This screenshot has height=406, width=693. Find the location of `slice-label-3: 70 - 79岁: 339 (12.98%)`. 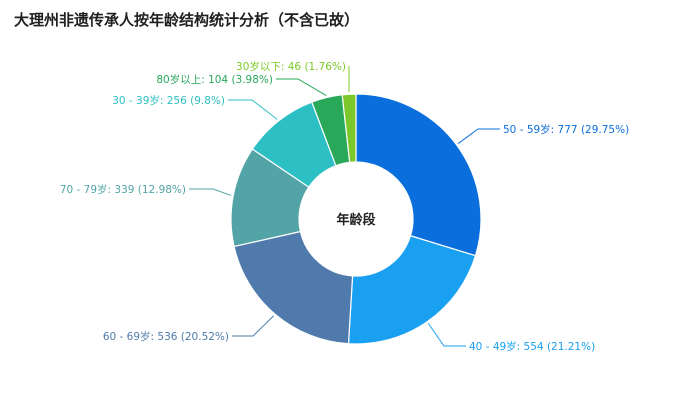

slice-label-3: 70 - 79岁: 339 (12.98%) is located at coordinates (123, 189).